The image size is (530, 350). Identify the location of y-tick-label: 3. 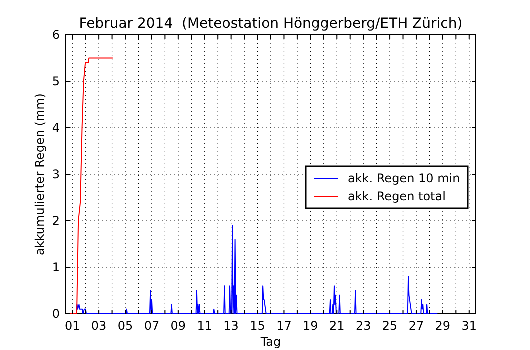
(56, 175).